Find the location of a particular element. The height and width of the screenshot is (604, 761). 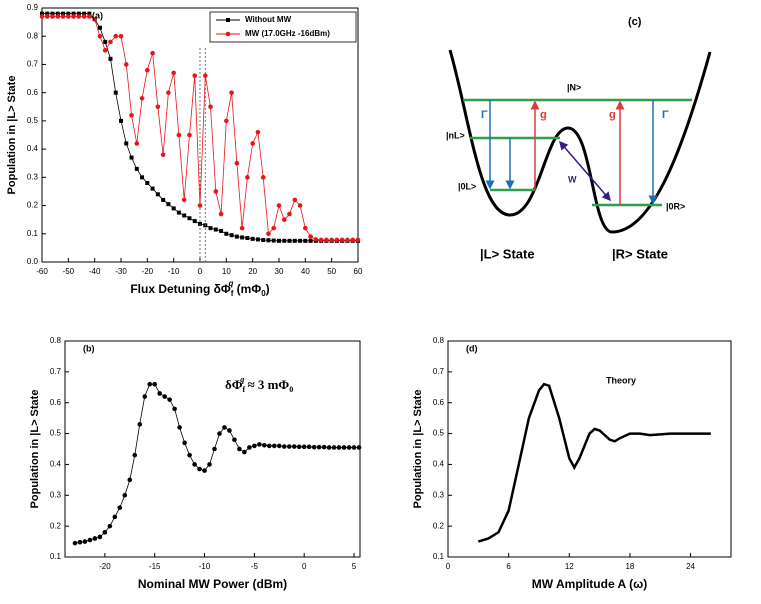

legend-marker is located at coordinates (228, 20).